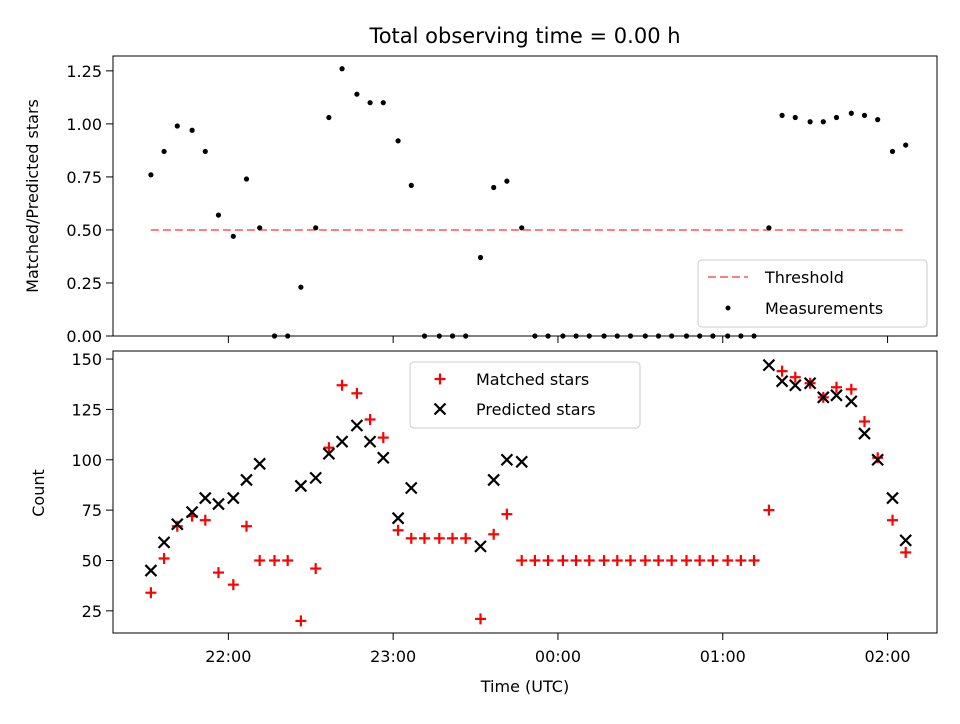 The width and height of the screenshot is (960, 724). What do you see at coordinates (440, 379) in the screenshot?
I see `legend-plus-marker` at bounding box center [440, 379].